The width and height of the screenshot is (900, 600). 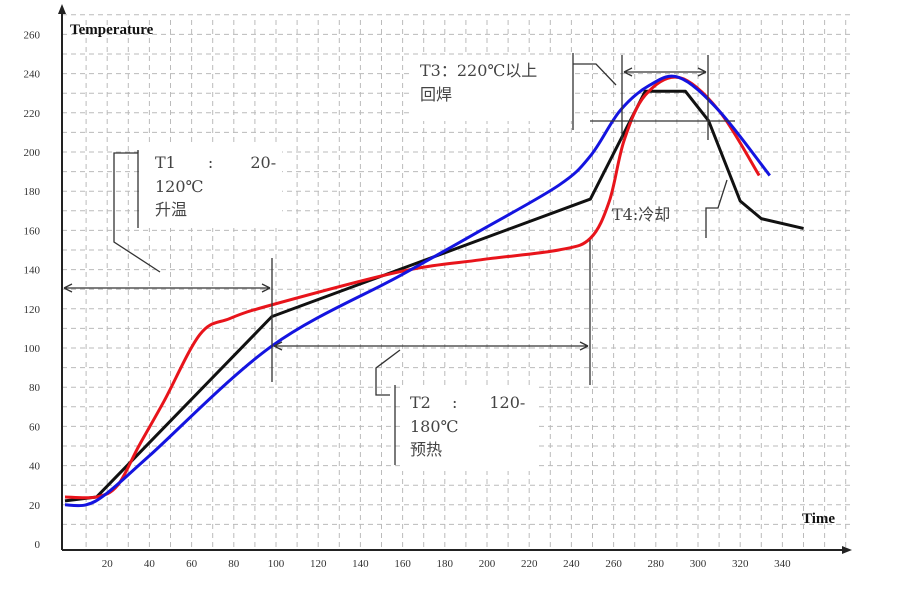 I want to click on x-tick-label: 320, so click(x=740, y=564).